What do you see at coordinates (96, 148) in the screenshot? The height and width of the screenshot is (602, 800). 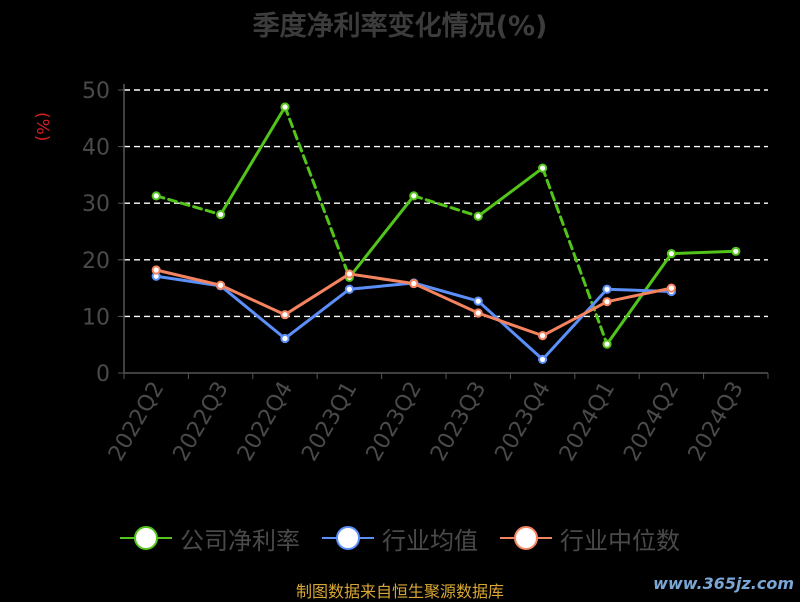 I see `y-tick-label-40: 40` at bounding box center [96, 148].